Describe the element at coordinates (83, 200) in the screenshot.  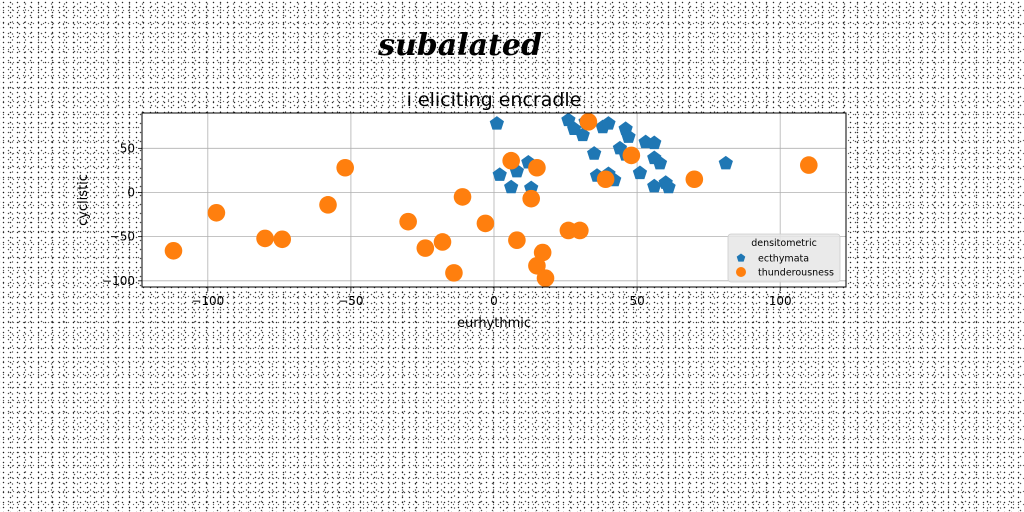
I see `y-axis-label: cyclistic` at that location.